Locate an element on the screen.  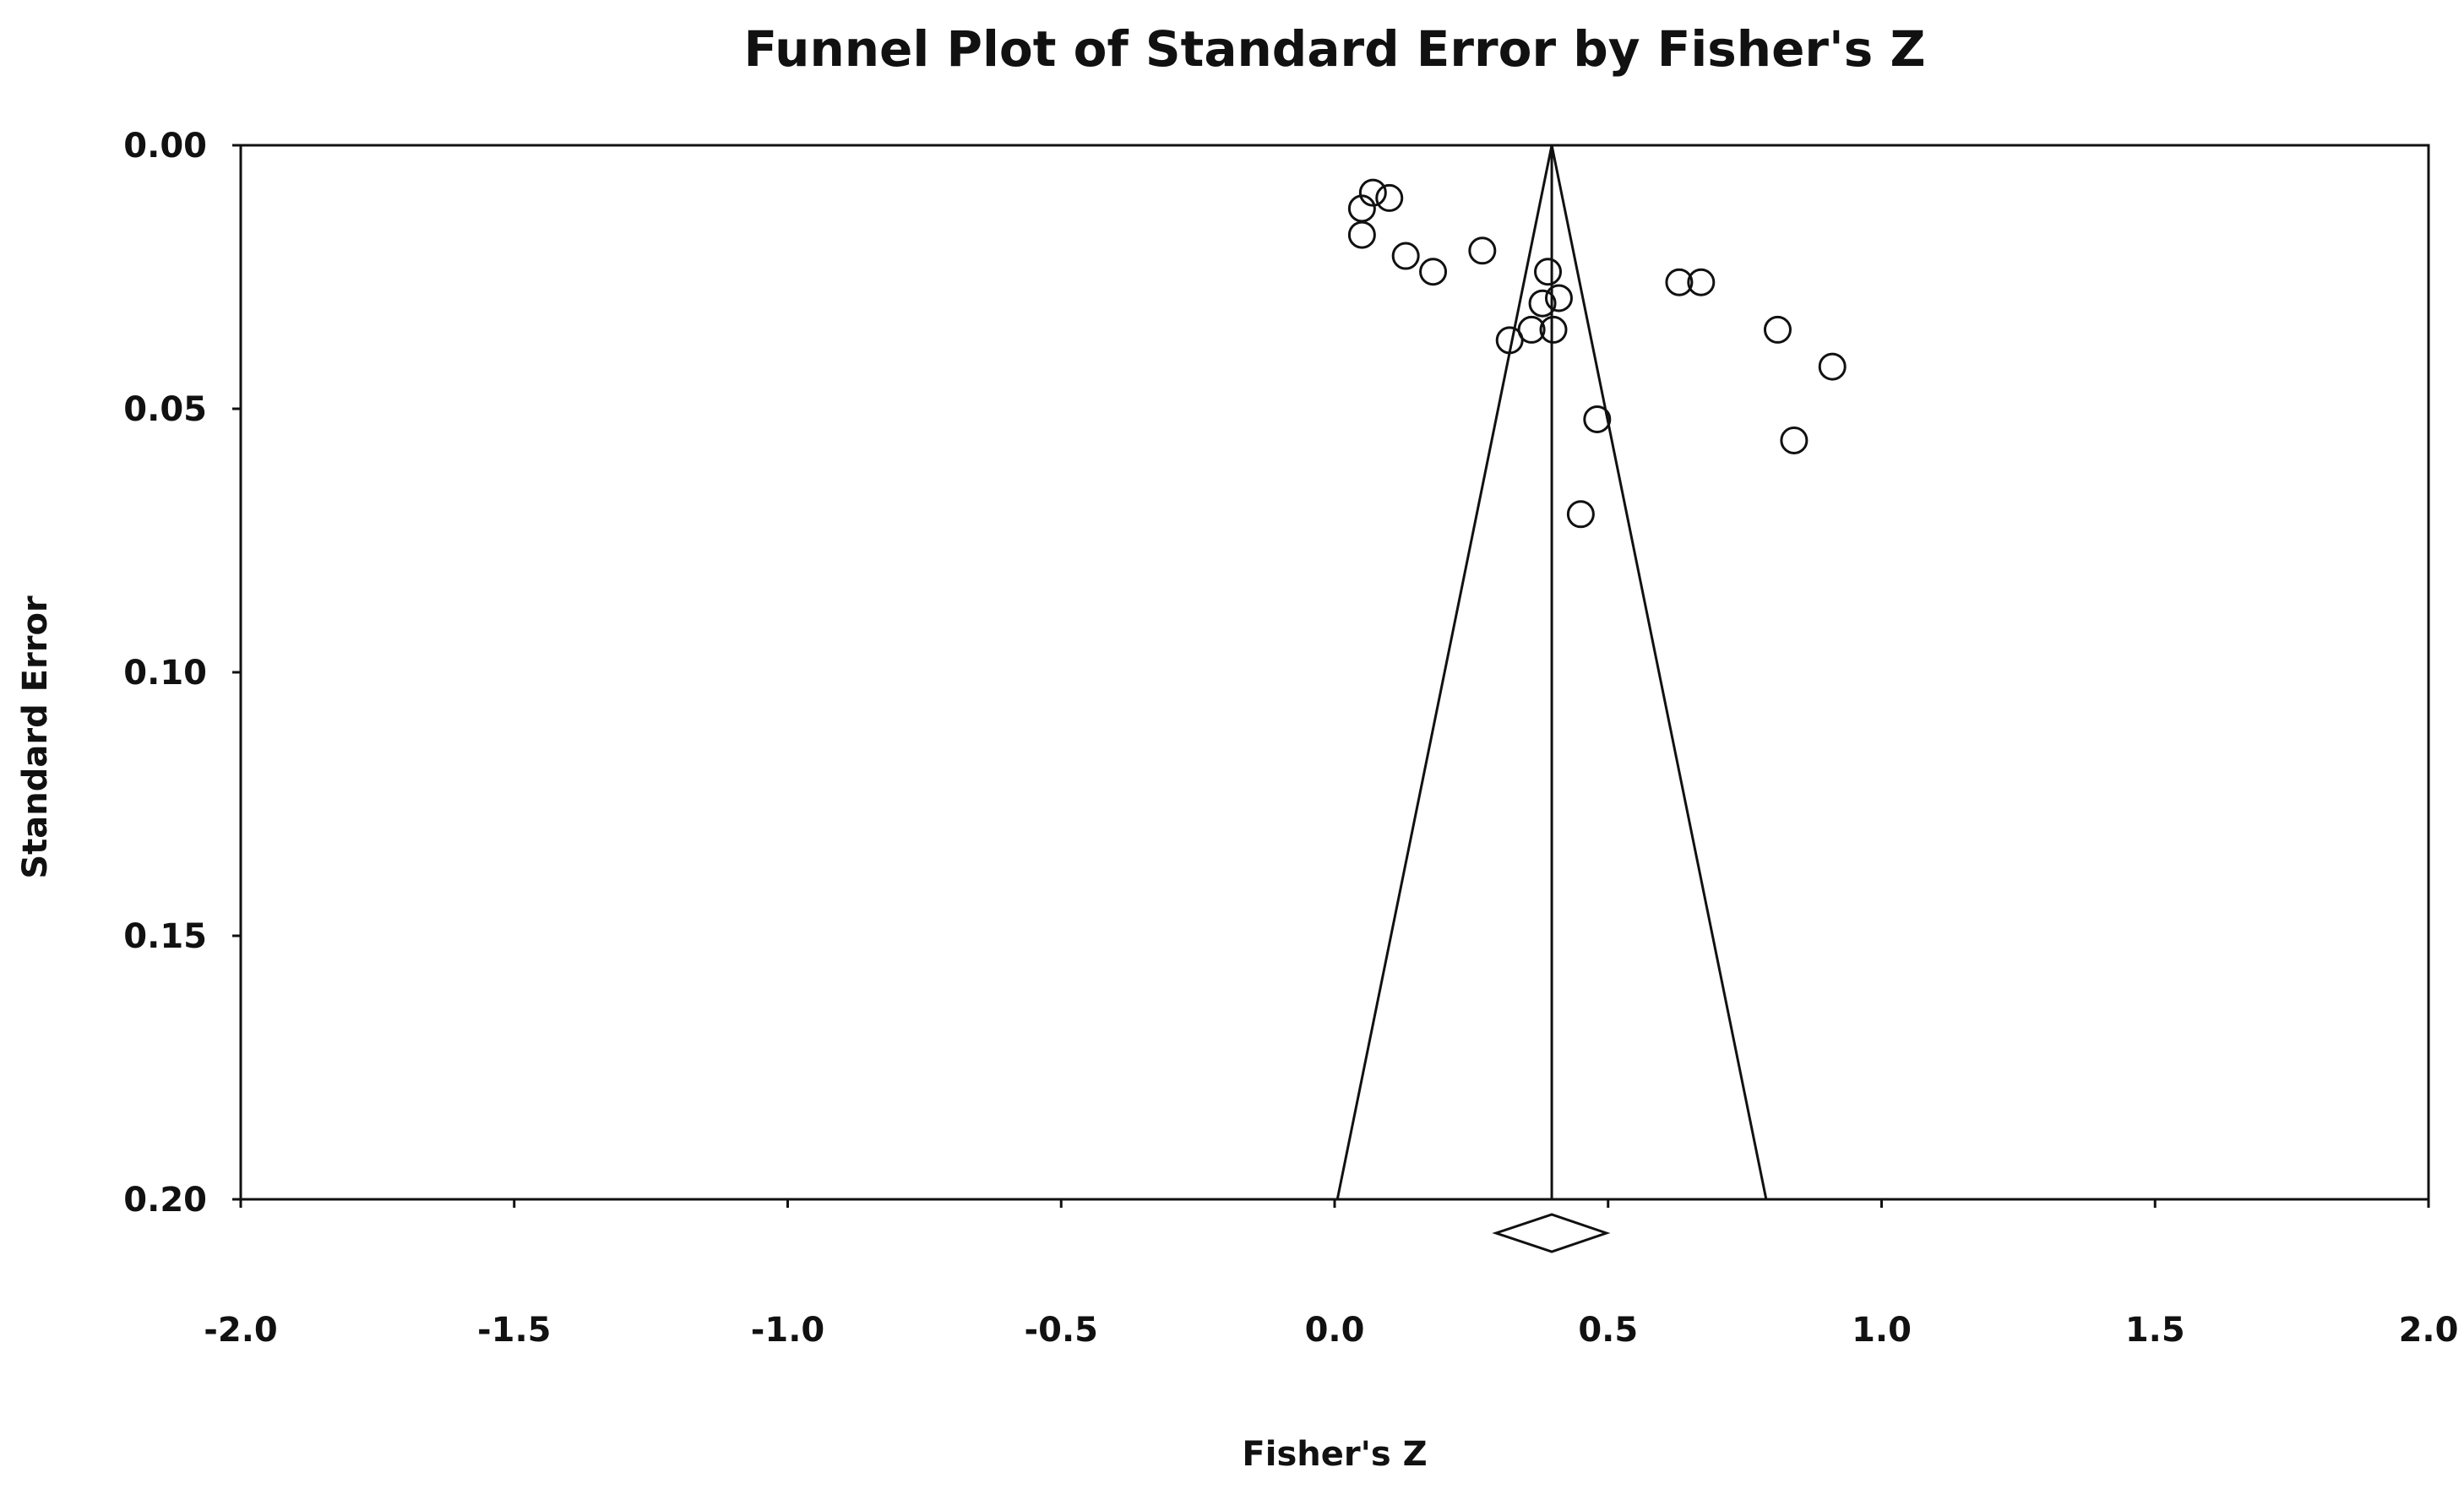
x-tick-label: -1.0 is located at coordinates (788, 1330).